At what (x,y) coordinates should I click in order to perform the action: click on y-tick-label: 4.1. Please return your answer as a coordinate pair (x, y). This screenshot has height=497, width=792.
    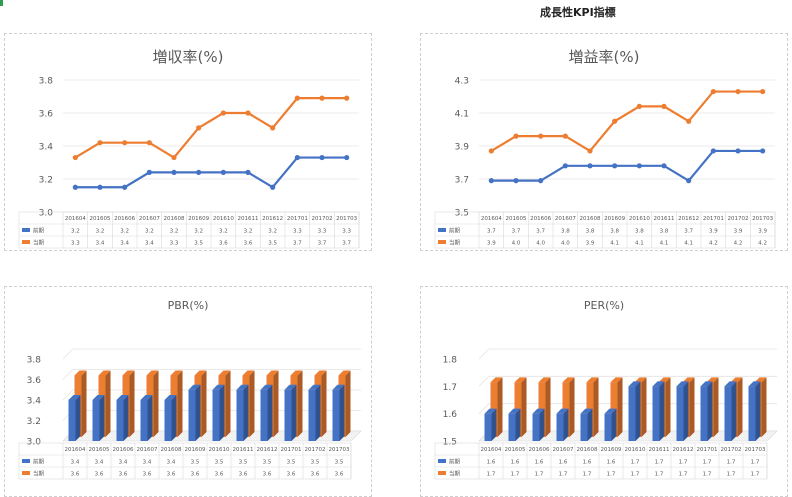
    Looking at the image, I should click on (462, 115).